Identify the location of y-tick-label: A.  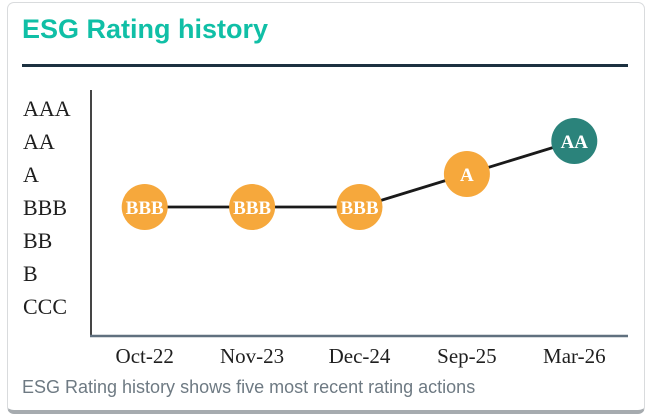
(31, 174).